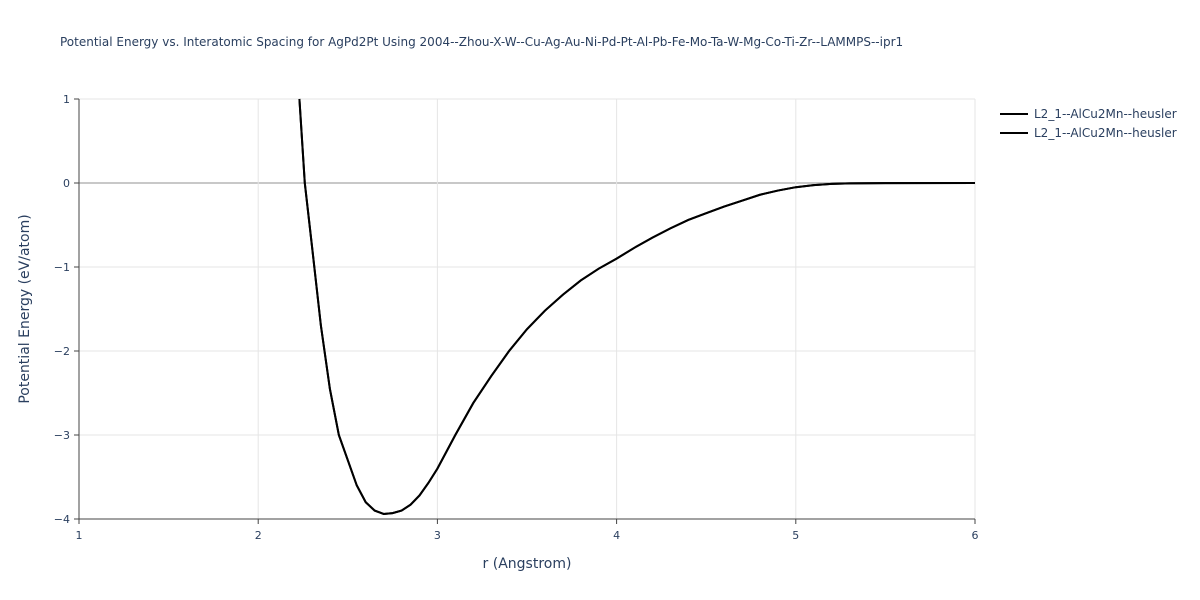 The width and height of the screenshot is (1200, 600). What do you see at coordinates (79, 535) in the screenshot?
I see `x-tick-label: 1` at bounding box center [79, 535].